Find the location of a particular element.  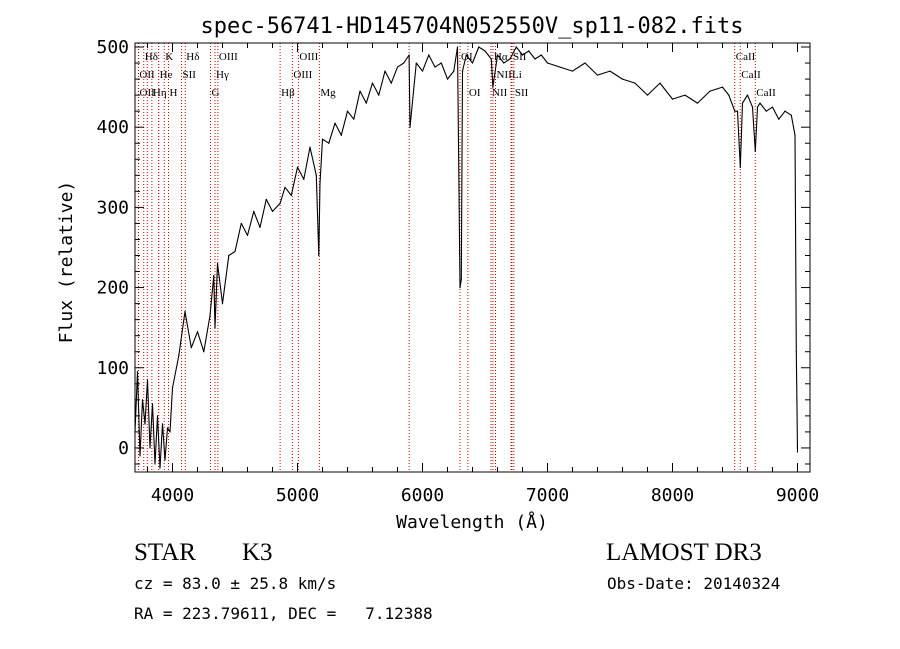

line-label: NII is located at coordinates (505, 75).